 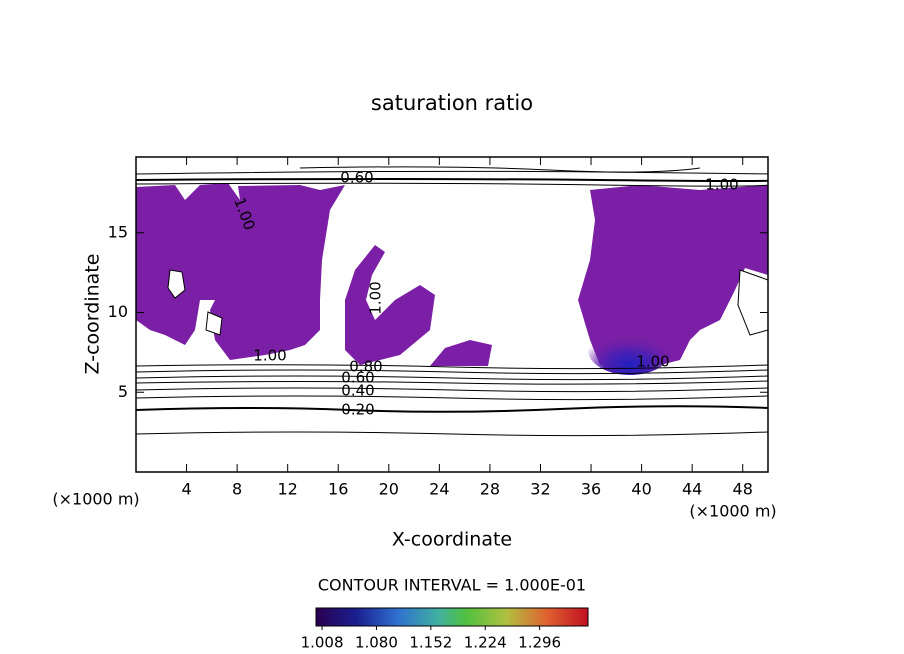 What do you see at coordinates (118, 311) in the screenshot?
I see `y-tick-label: 10` at bounding box center [118, 311].